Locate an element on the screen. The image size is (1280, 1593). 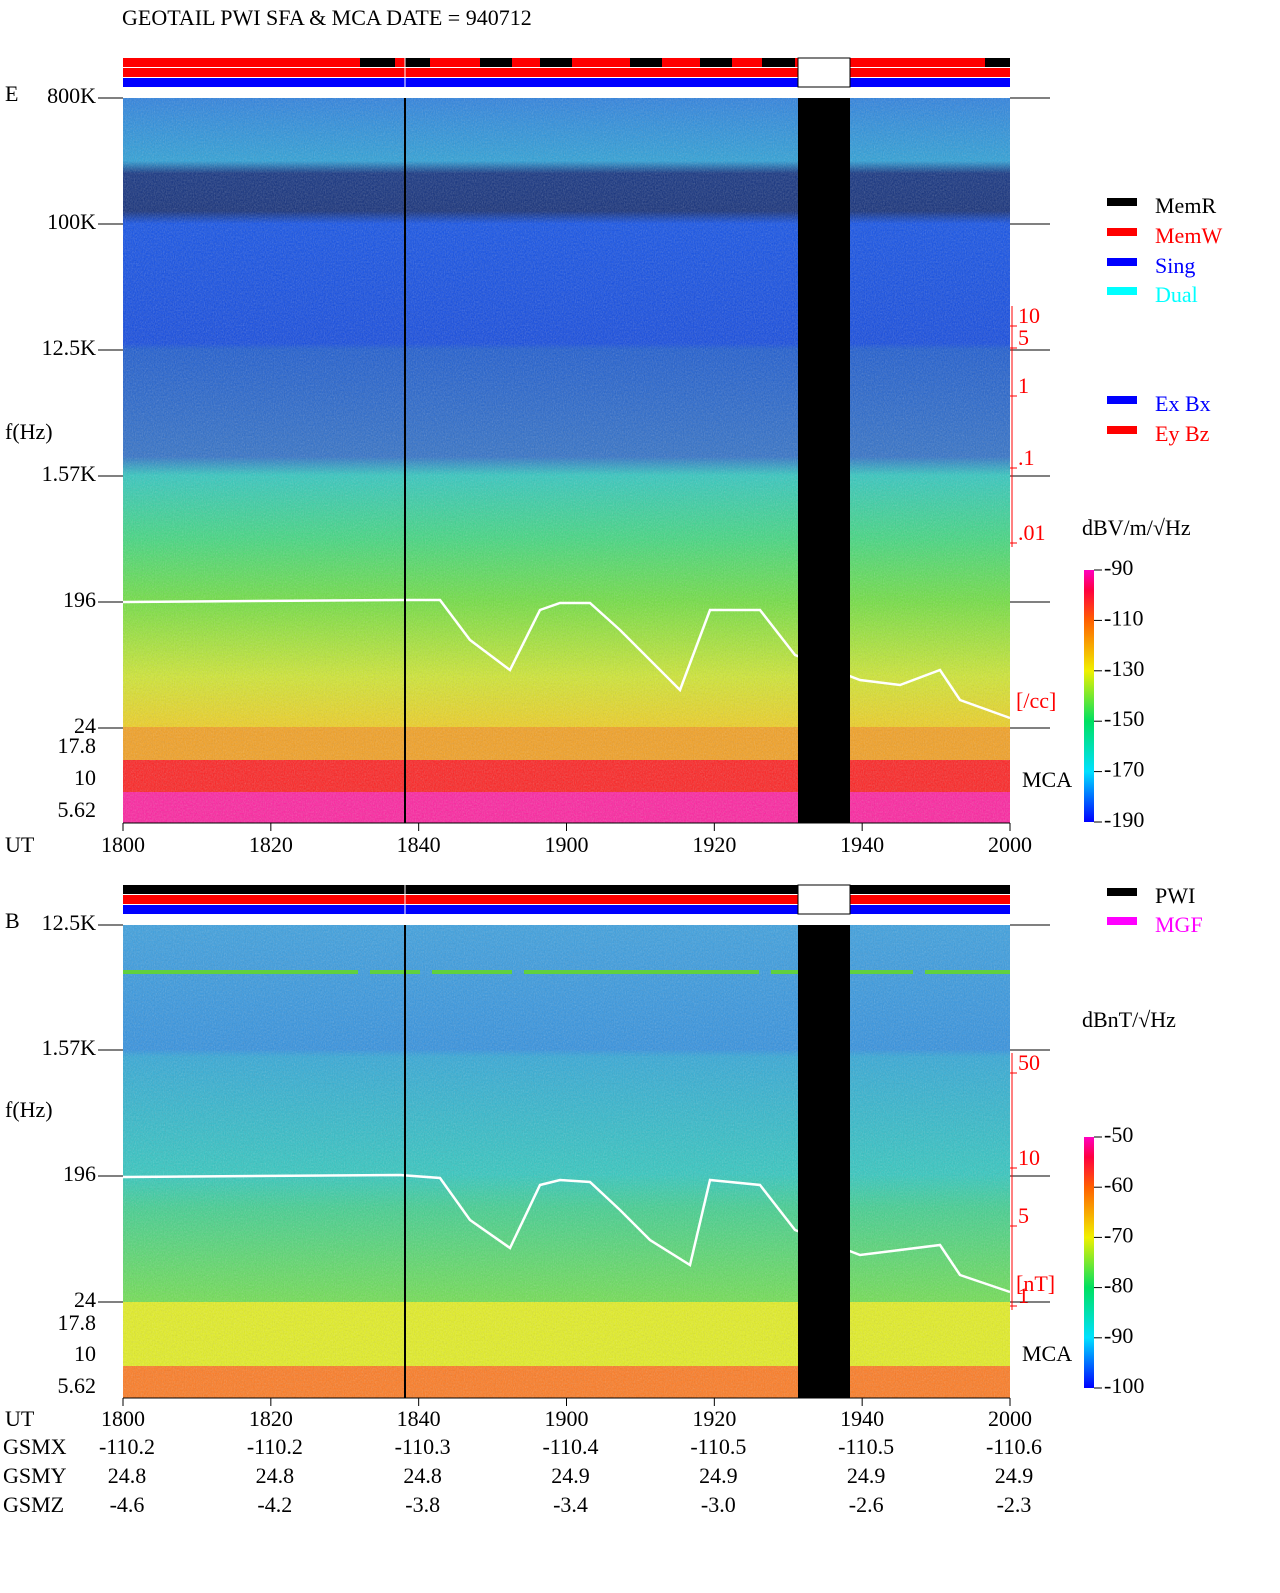
y-tick-label: 1.57K is located at coordinates (69, 1047).